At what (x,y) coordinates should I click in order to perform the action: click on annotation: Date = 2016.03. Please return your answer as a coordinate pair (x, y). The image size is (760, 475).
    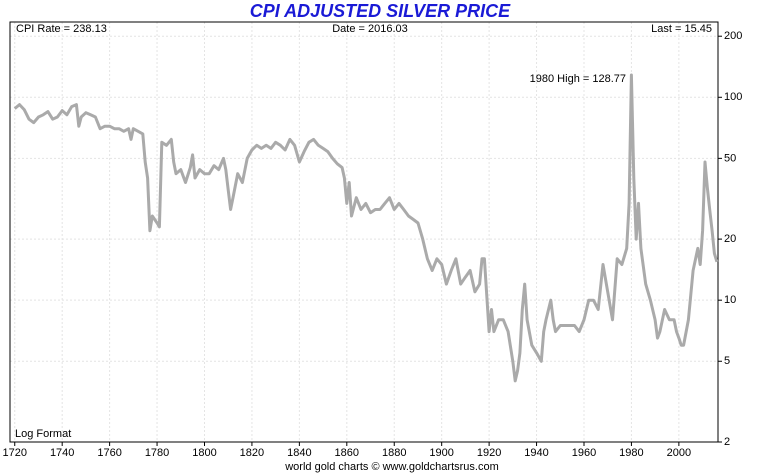
    Looking at the image, I should click on (370, 29).